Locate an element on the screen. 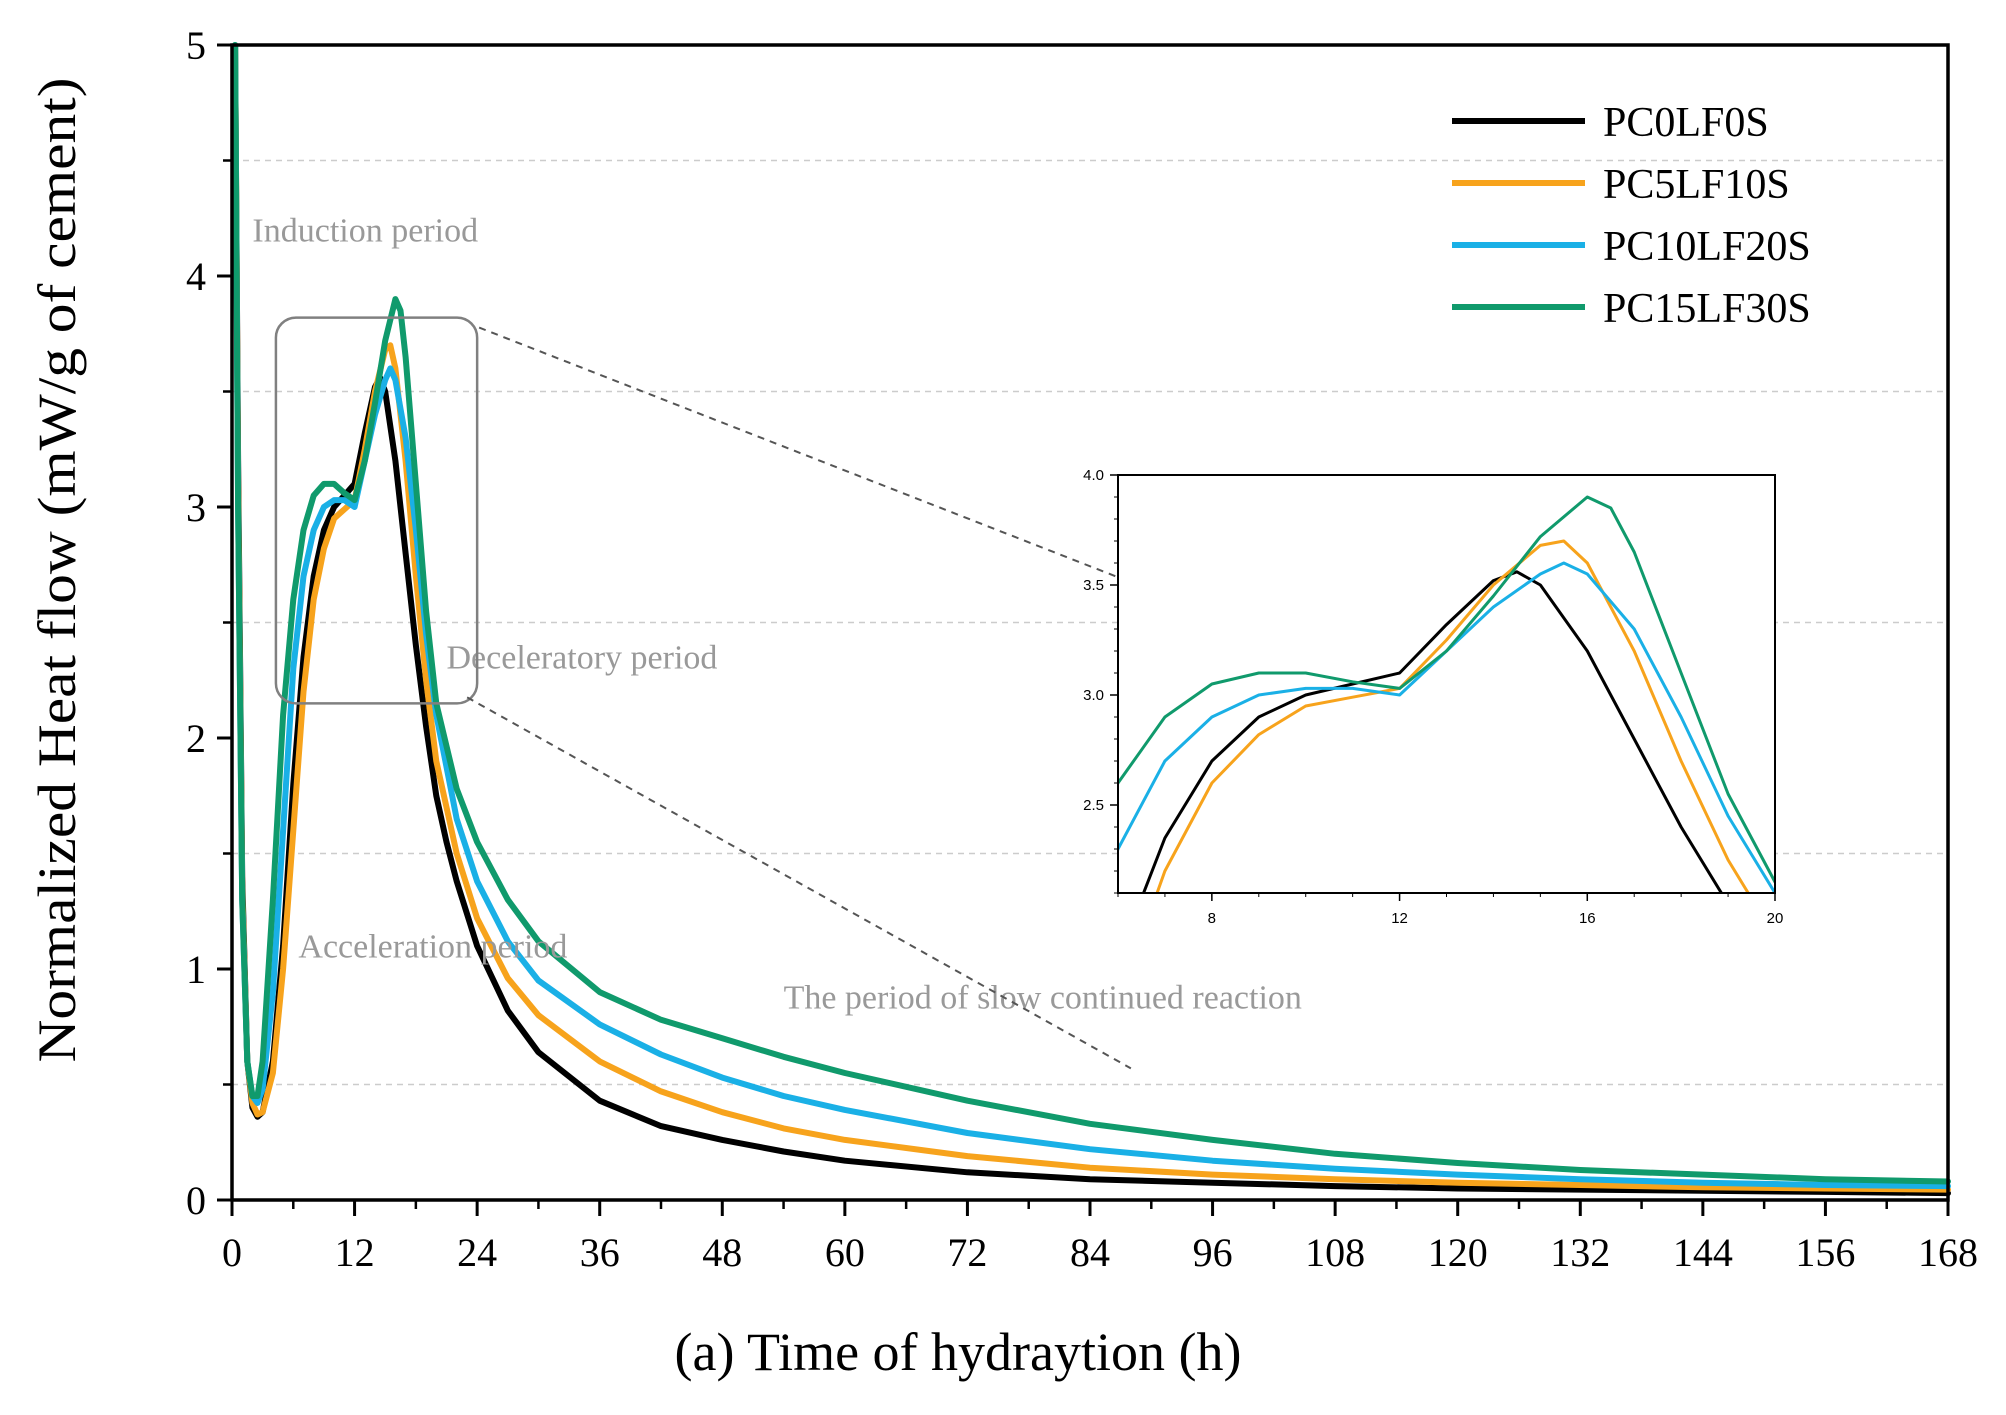  zoom-connector-top is located at coordinates (808, 456).